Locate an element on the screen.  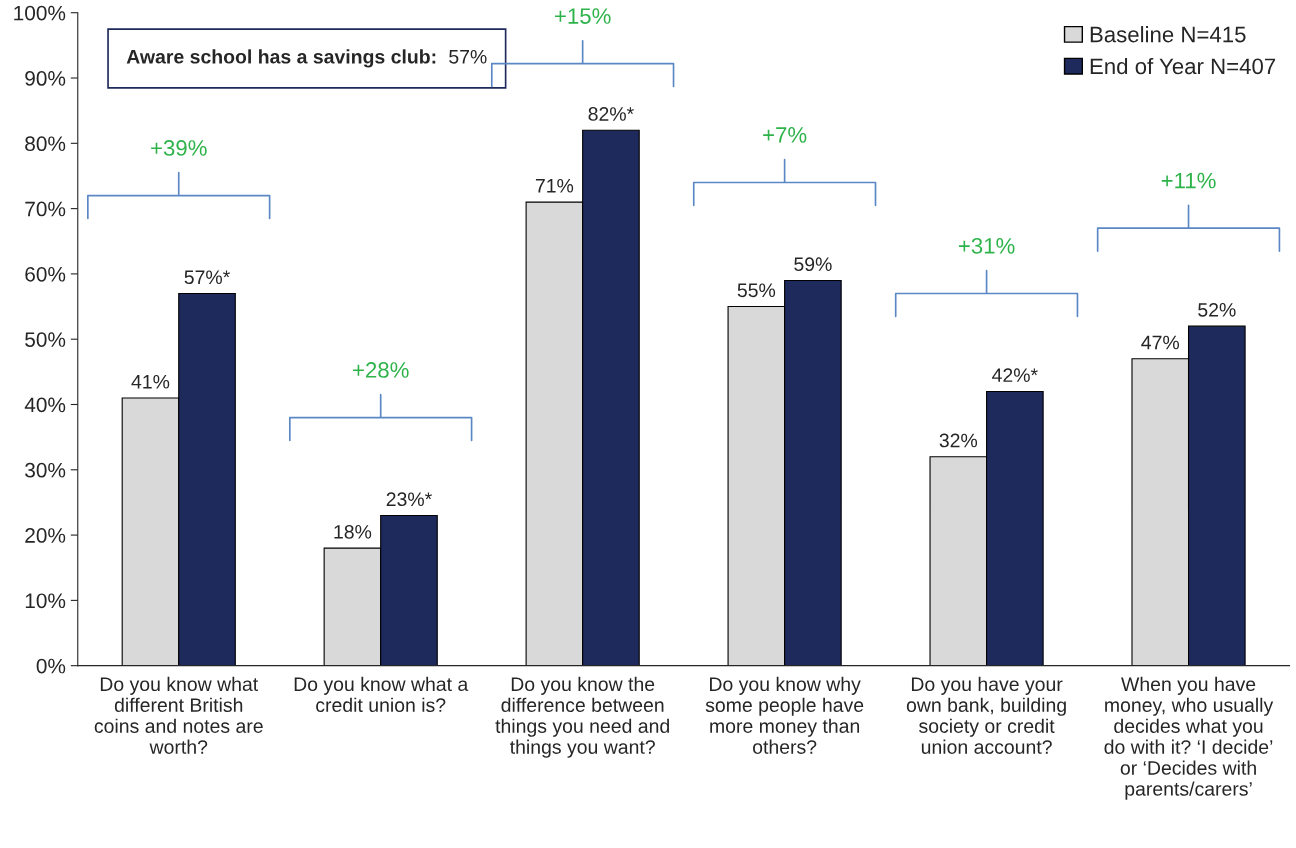
y-tick-label: 80% is located at coordinates (45, 144).